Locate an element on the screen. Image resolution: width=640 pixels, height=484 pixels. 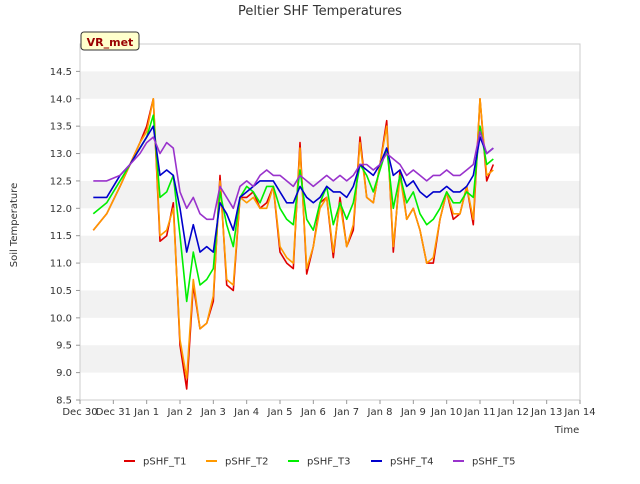
x-tick-label: Jan 4 is located at coordinates (246, 412).